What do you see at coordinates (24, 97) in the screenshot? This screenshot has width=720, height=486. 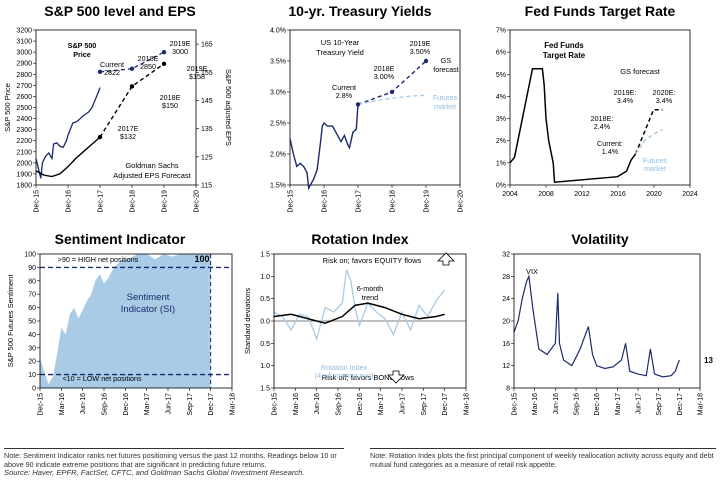 I see `y-tick-label: 2600` at bounding box center [24, 97].